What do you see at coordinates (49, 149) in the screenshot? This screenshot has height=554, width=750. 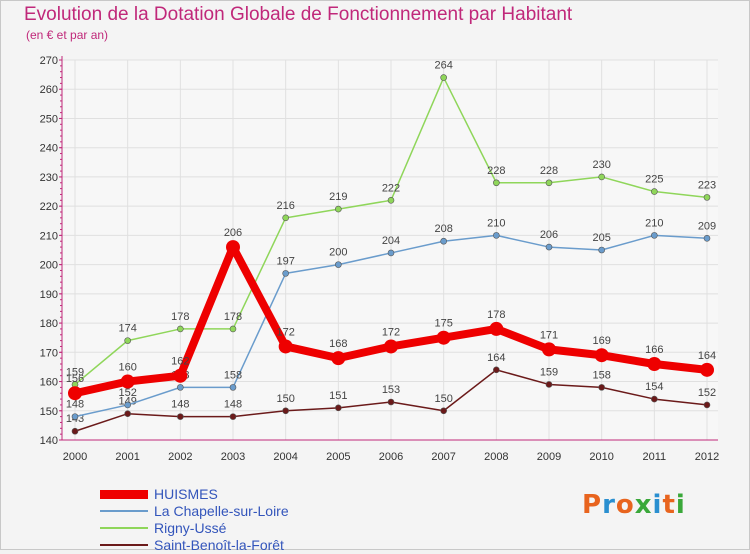 I see `y-tick-label: 240` at bounding box center [49, 149].